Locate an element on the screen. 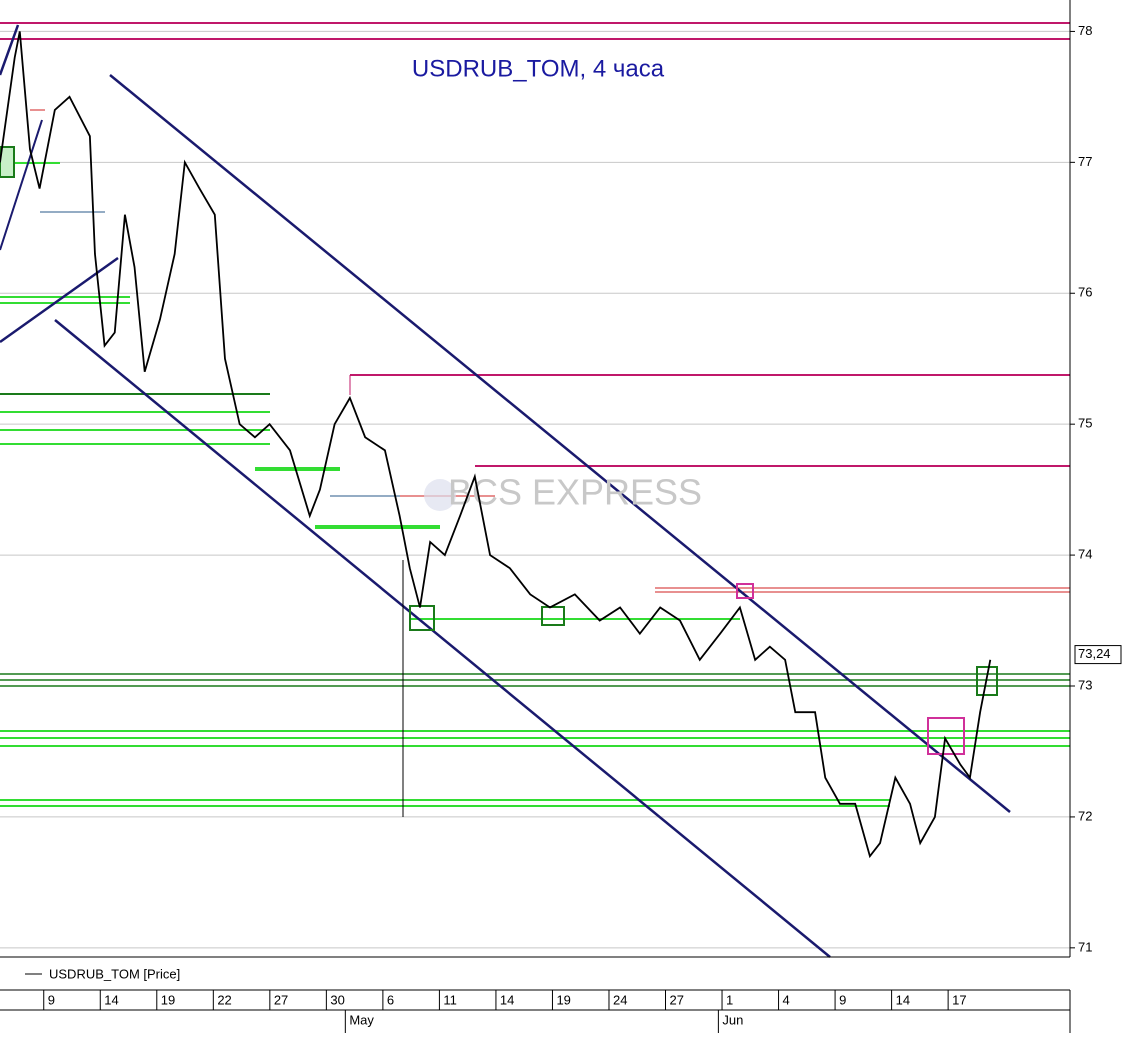 This screenshot has width=1127, height=1038. month-label: May is located at coordinates (361, 1019).